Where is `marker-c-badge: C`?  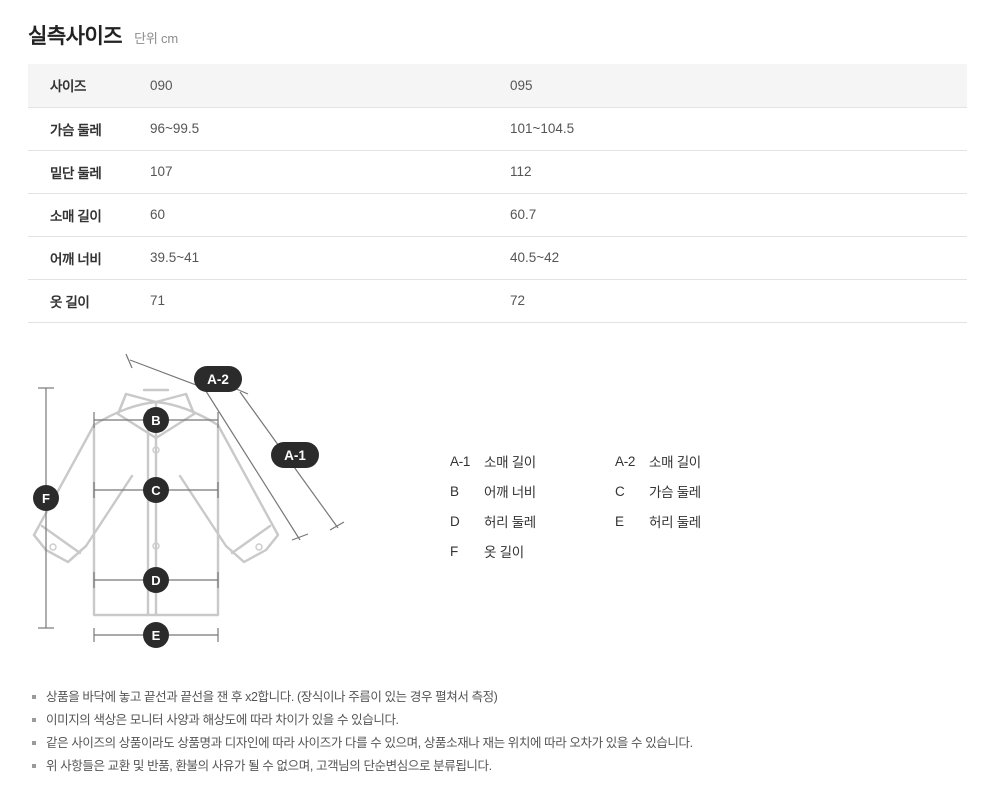 marker-c-badge: C is located at coordinates (156, 490).